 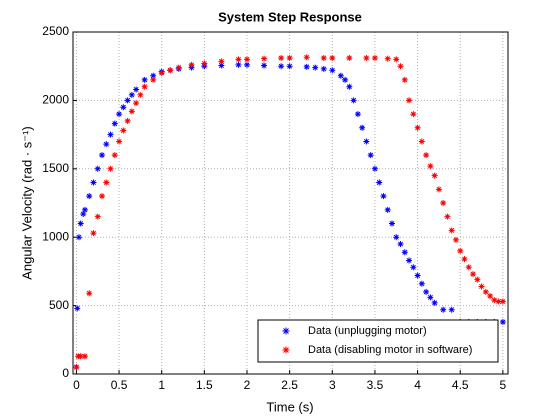 What do you see at coordinates (460, 385) in the screenshot?
I see `x-tick-label: 4.5` at bounding box center [460, 385].